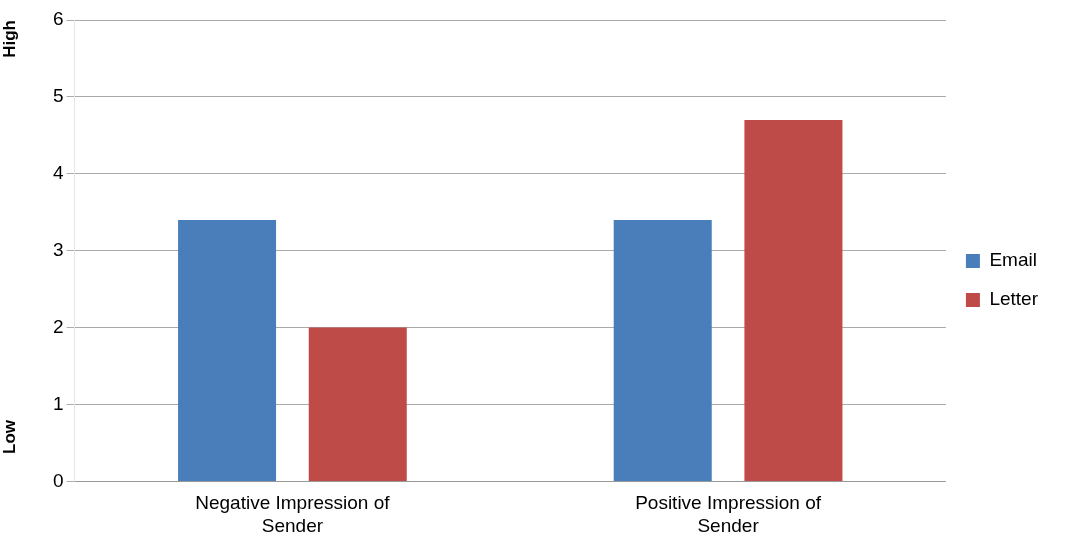  Describe the element at coordinates (293, 514) in the screenshot. I see `x-tick-label: Negative Impression of Sender` at that location.